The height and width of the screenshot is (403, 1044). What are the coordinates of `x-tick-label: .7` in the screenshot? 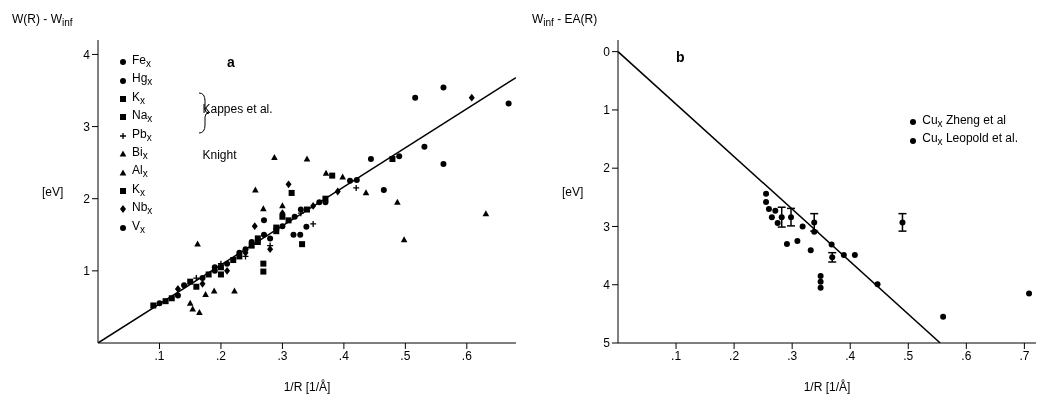 It's located at (1024, 355).